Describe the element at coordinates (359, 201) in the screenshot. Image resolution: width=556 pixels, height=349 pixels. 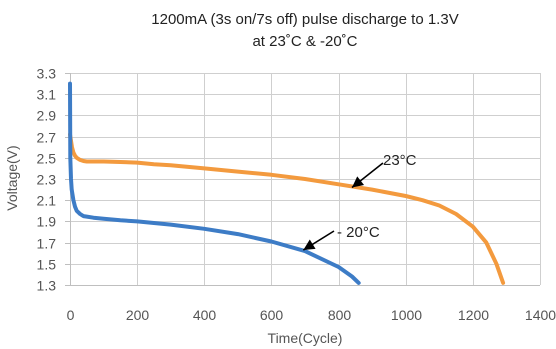
I see `annotations: 23°C - 20°C` at that location.